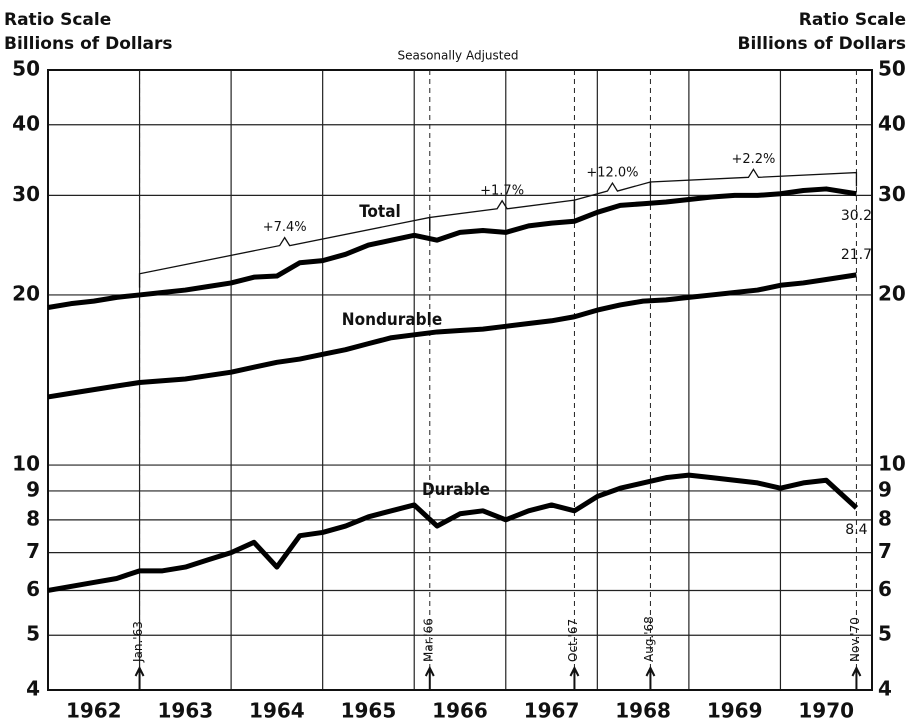 This screenshot has height=726, width=910. Describe the element at coordinates (502, 190) in the screenshot. I see `change-label: +1.7%` at that location.